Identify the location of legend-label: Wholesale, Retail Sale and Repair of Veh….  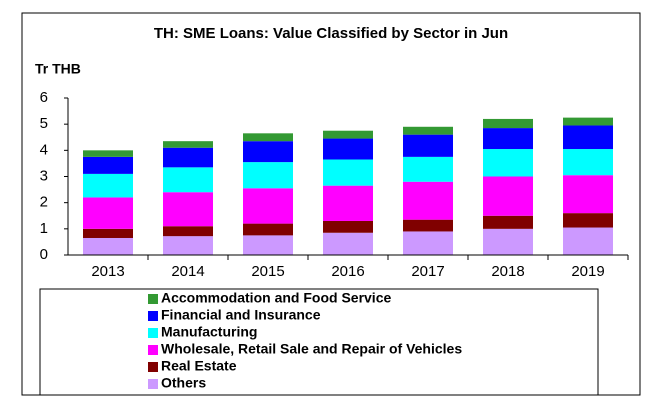
(311, 349).